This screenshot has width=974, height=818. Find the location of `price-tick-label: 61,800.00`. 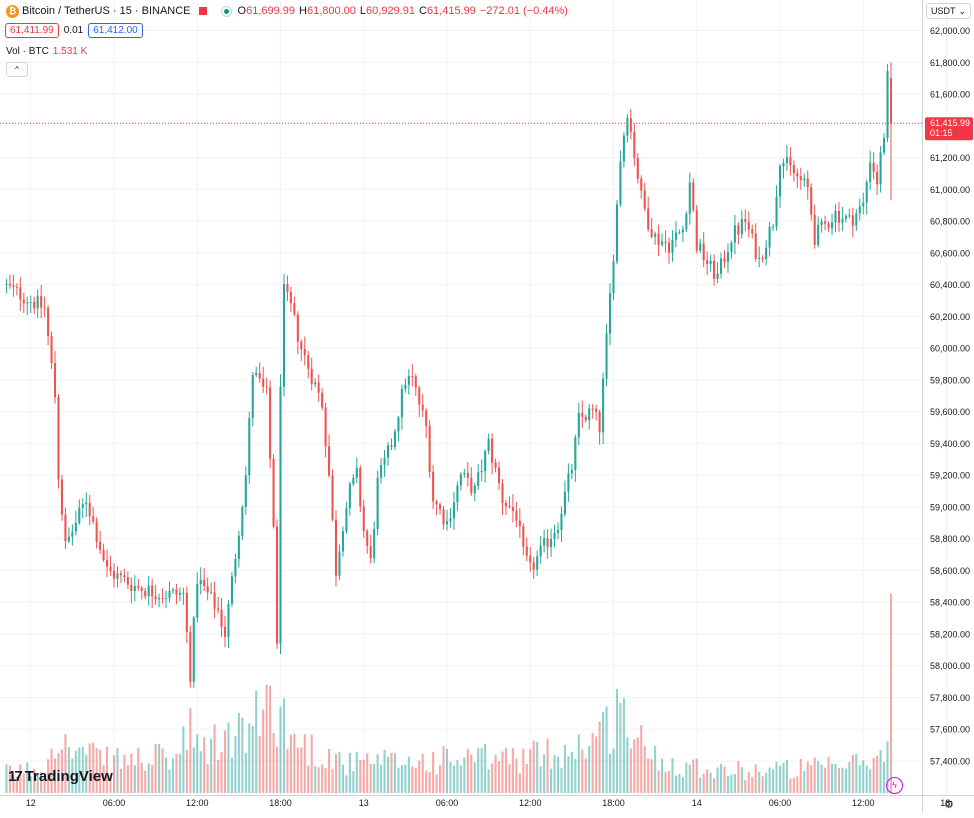

price-tick-label: 61,800.00 is located at coordinates (950, 63).